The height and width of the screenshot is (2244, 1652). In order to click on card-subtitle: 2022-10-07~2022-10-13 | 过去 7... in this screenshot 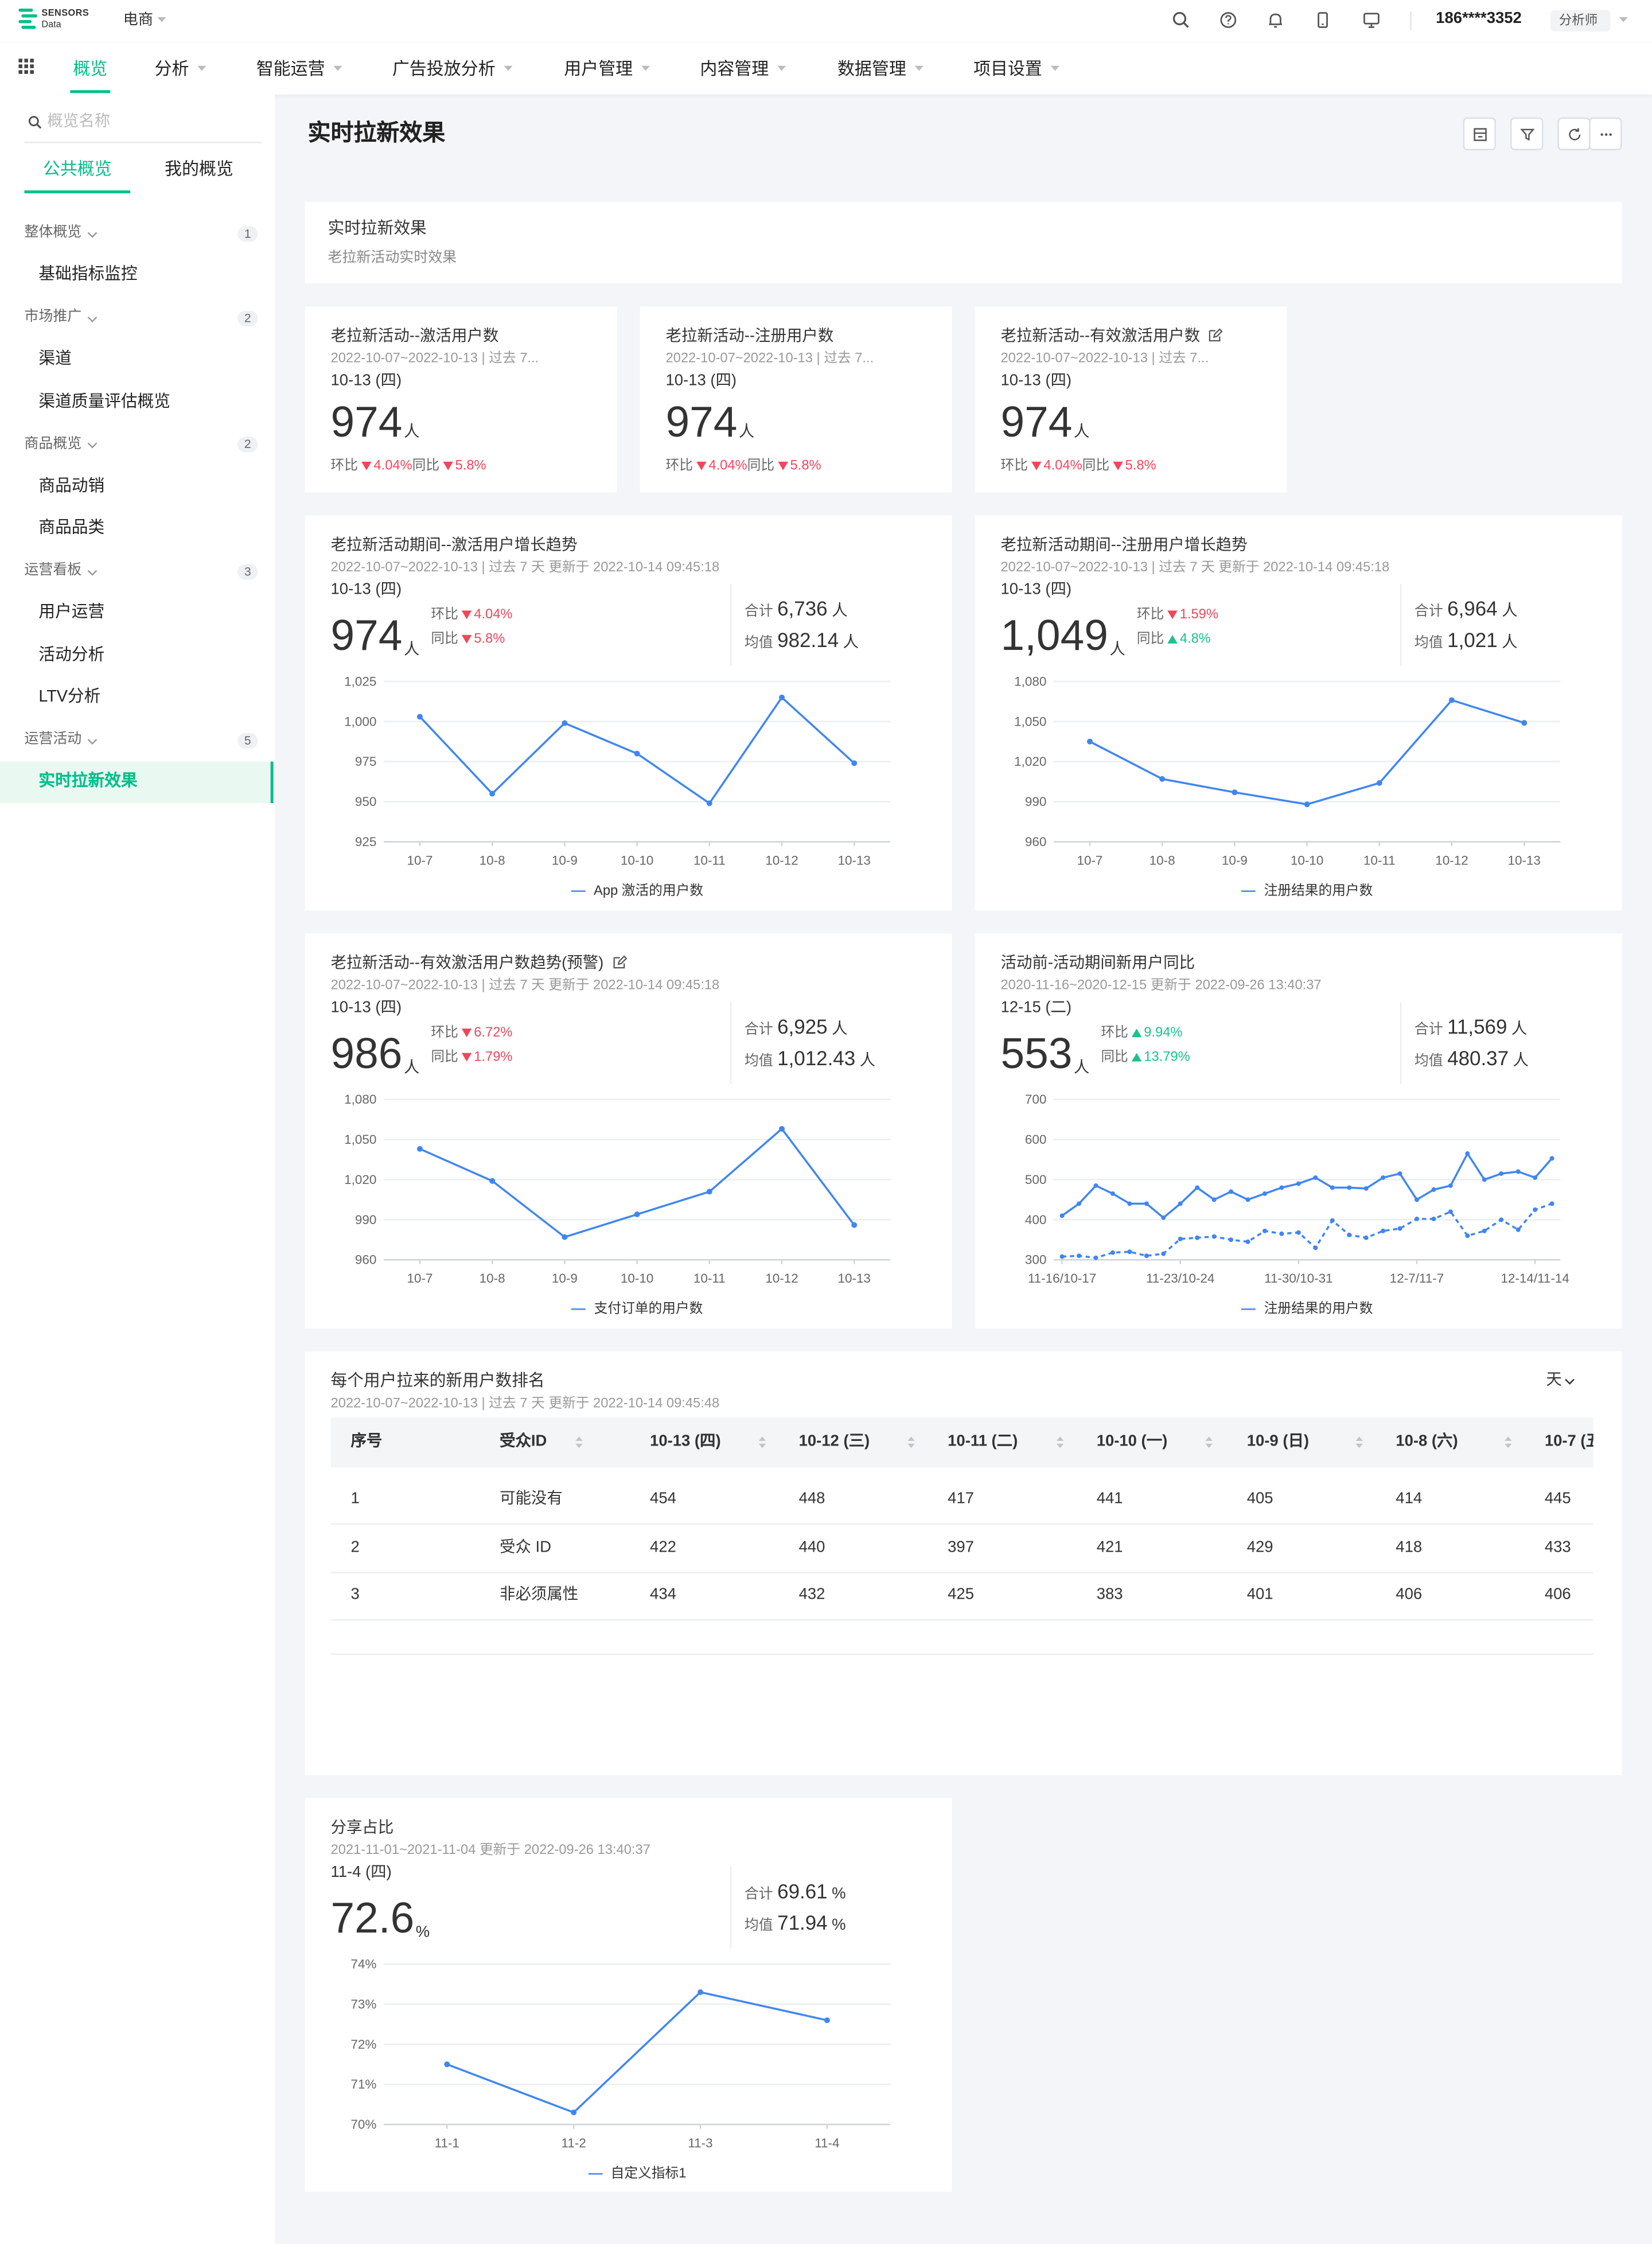, I will do `click(1104, 359)`.